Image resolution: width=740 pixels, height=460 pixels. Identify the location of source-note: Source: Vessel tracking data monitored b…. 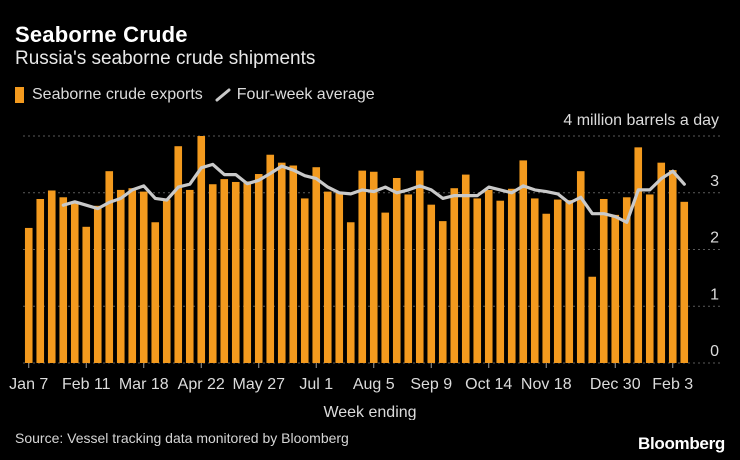
(182, 438).